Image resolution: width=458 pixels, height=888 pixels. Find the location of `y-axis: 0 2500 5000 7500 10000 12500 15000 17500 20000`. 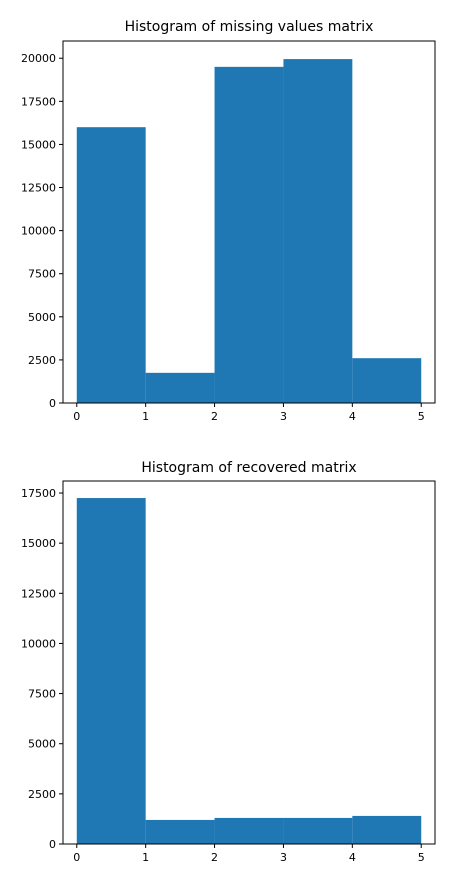

y-axis: 0 2500 5000 7500 10000 12500 15000 17500 20000 is located at coordinates (42, 231).